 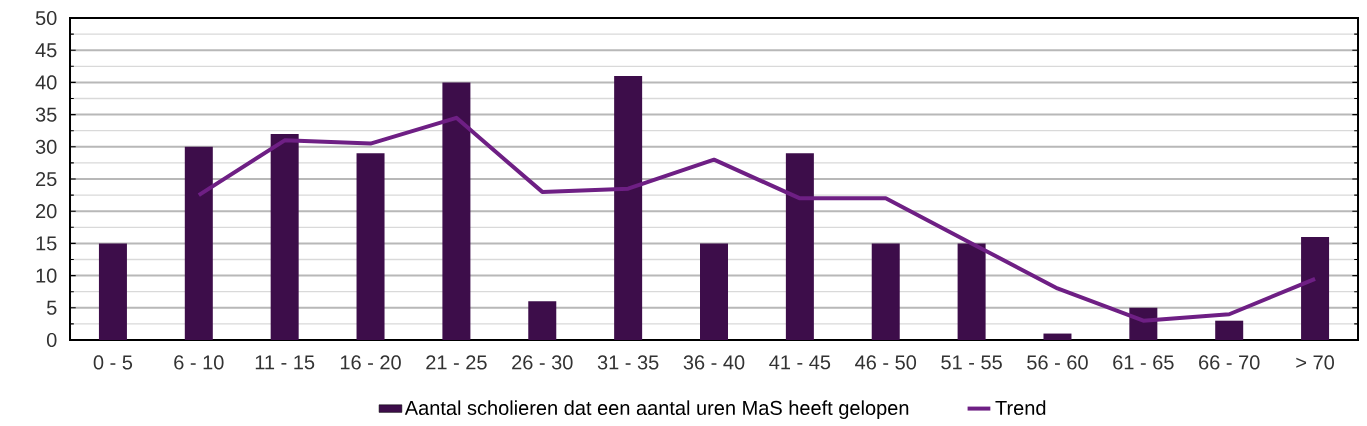 I want to click on x-tick-label: 56 - 60, so click(x=1057, y=362).